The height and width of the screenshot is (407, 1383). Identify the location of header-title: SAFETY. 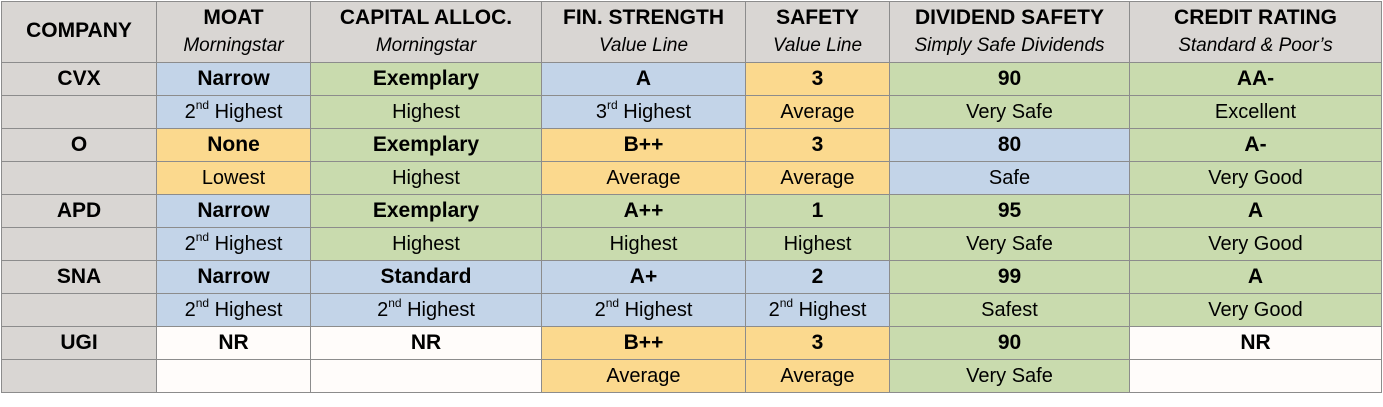
(817, 17).